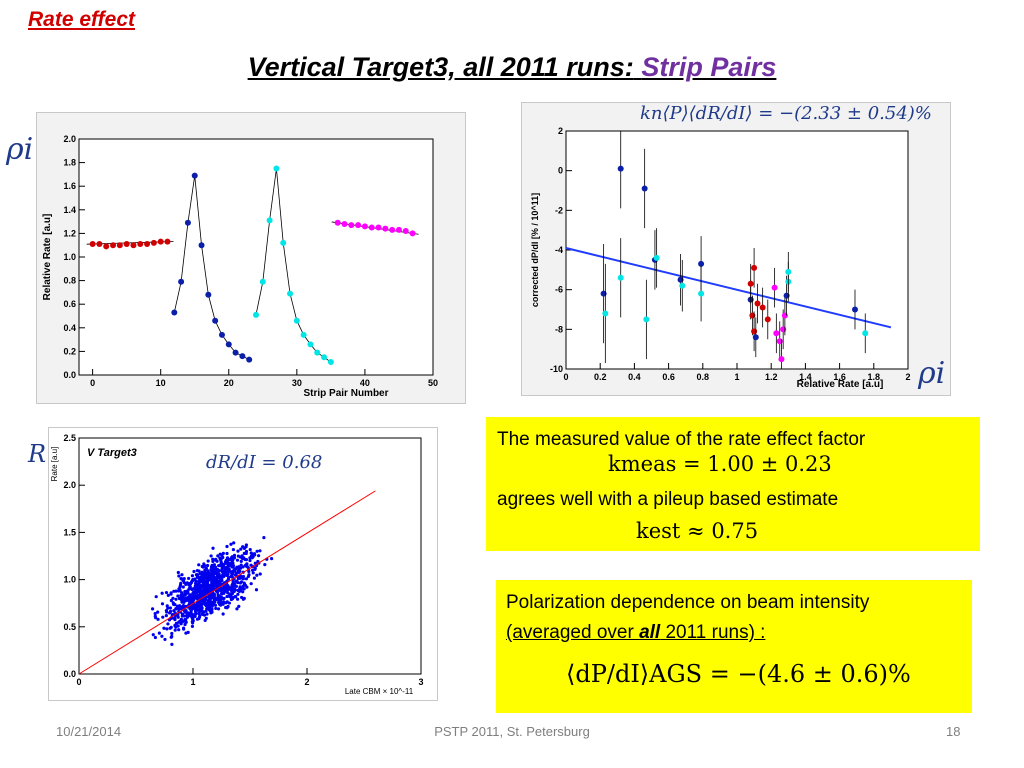  What do you see at coordinates (345, 393) in the screenshot?
I see `x-axis-label: Strip Pair Number` at bounding box center [345, 393].